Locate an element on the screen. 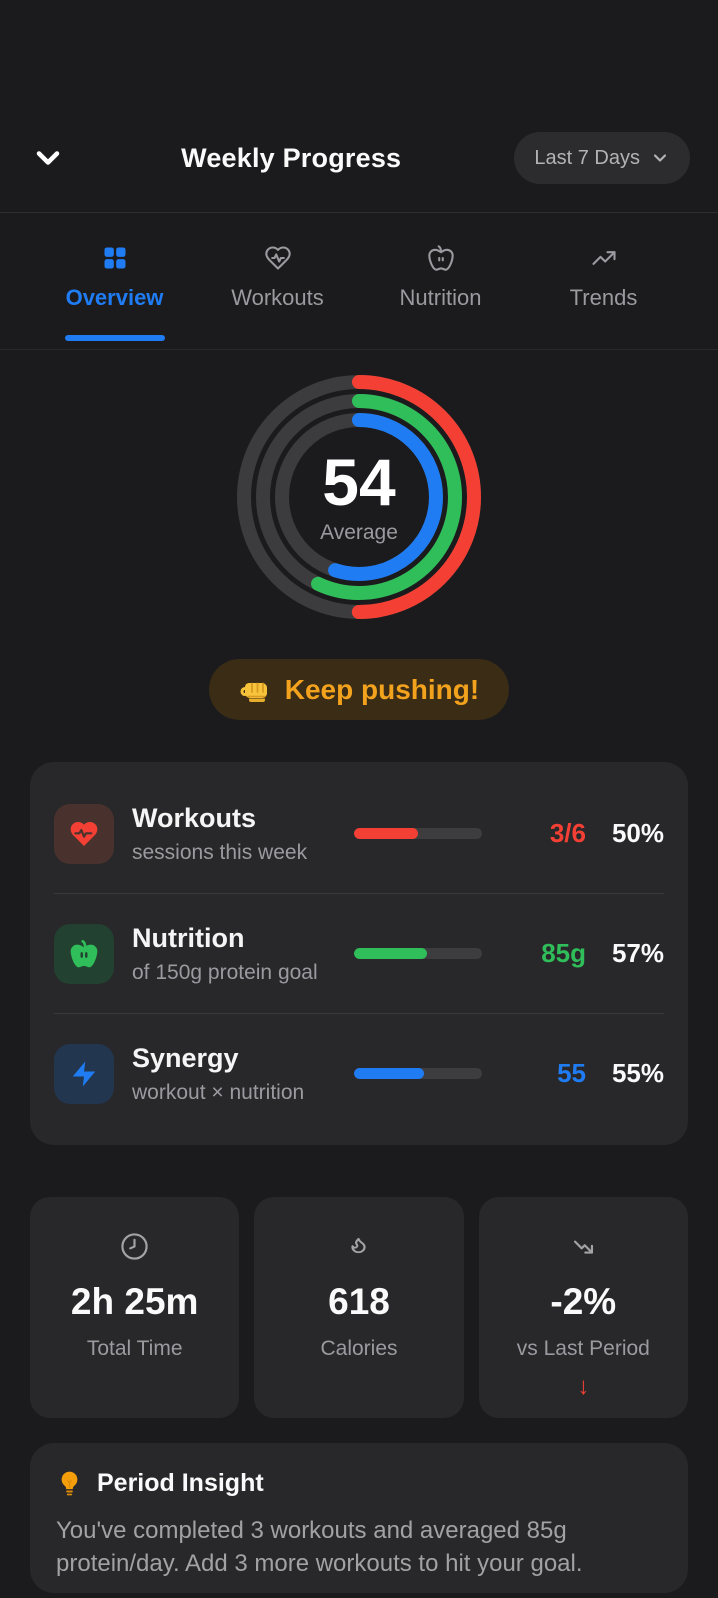  stat-value: 618 is located at coordinates (359, 1301).